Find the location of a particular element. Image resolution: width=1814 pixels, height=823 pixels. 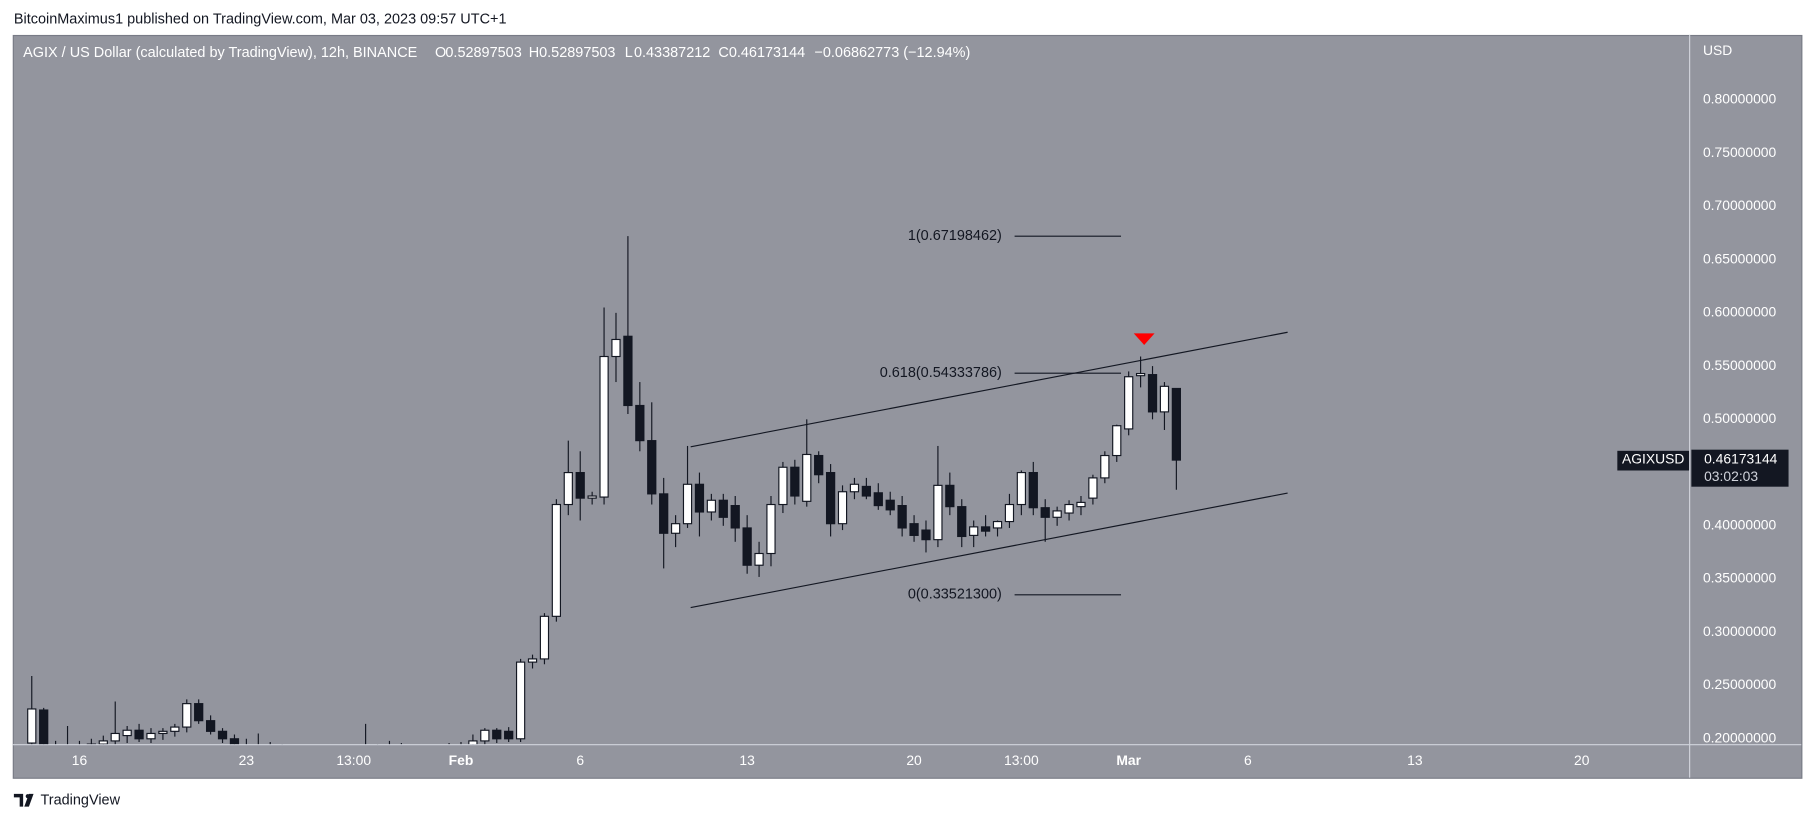

ohlc-letter: L is located at coordinates (629, 53).